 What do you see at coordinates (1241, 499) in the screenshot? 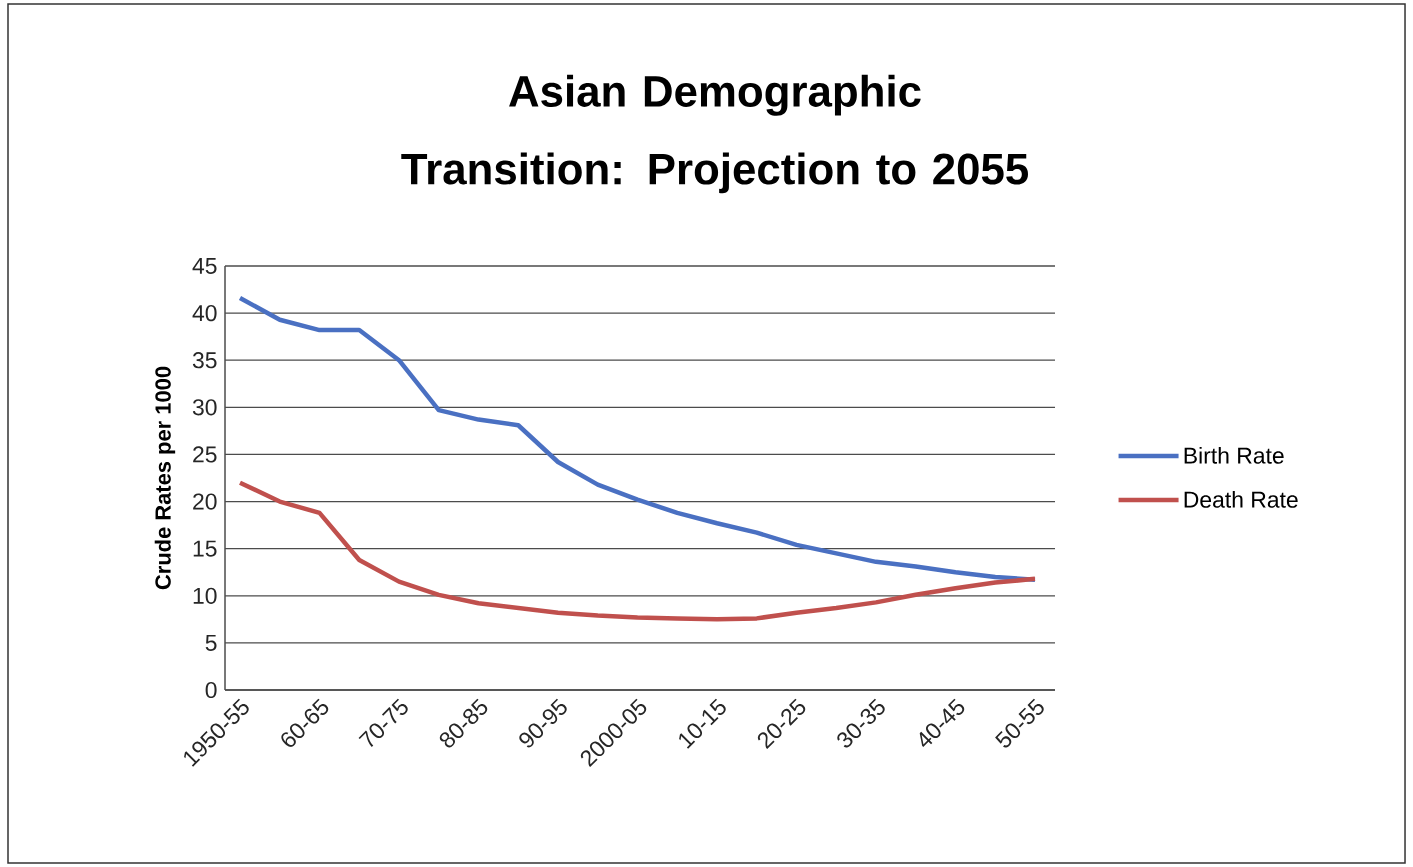
I see `legend-label: Death Rate` at bounding box center [1241, 499].